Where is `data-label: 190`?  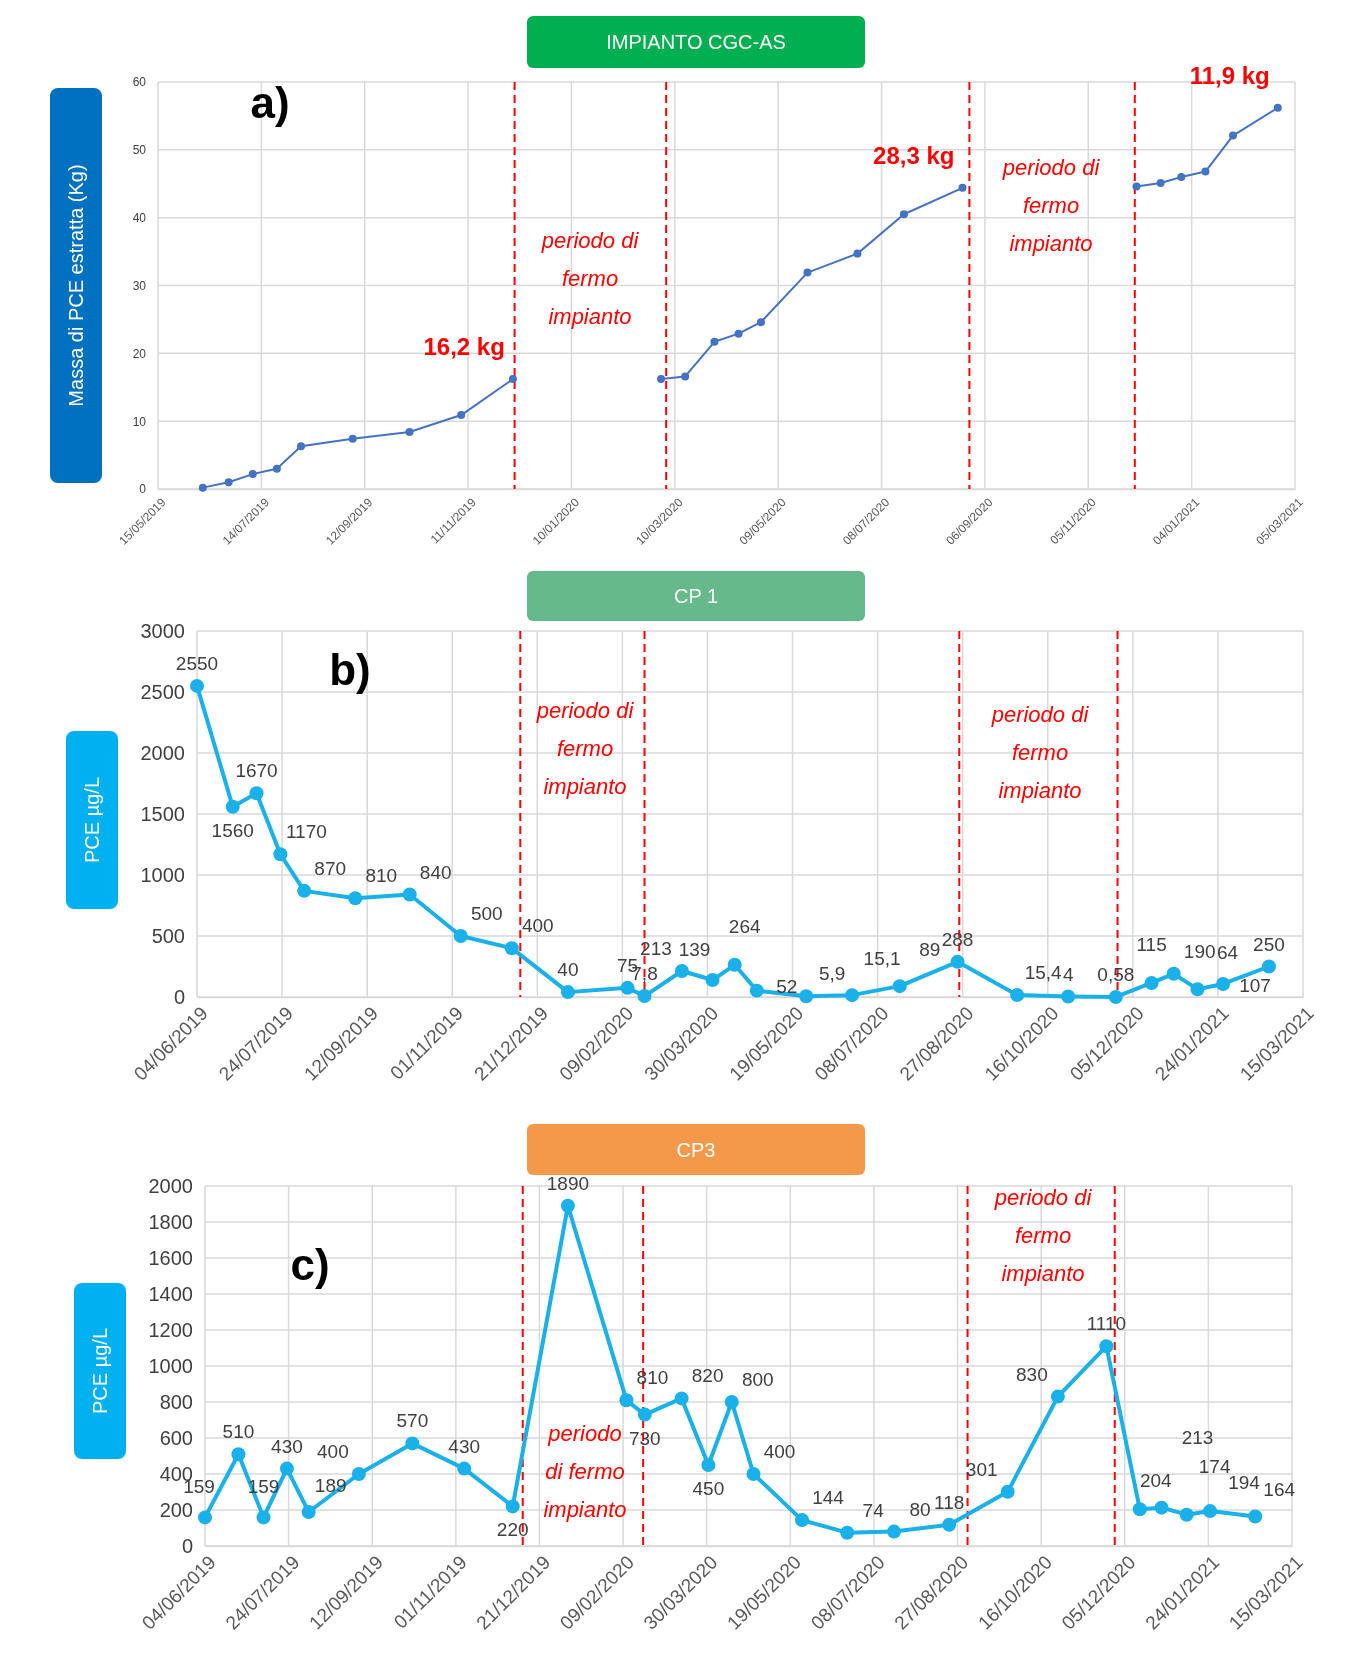 data-label: 190 is located at coordinates (1199, 951).